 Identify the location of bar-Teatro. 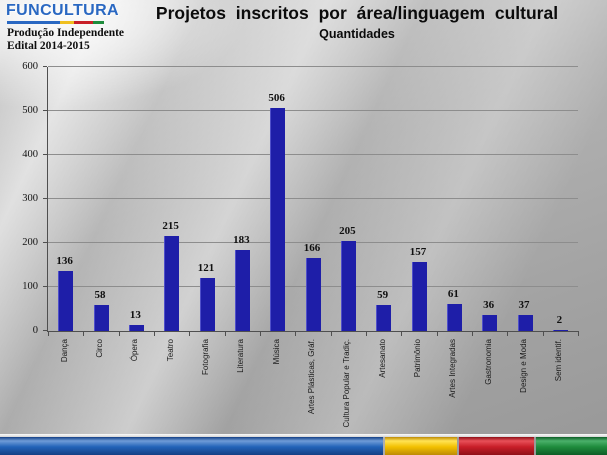
(172, 283).